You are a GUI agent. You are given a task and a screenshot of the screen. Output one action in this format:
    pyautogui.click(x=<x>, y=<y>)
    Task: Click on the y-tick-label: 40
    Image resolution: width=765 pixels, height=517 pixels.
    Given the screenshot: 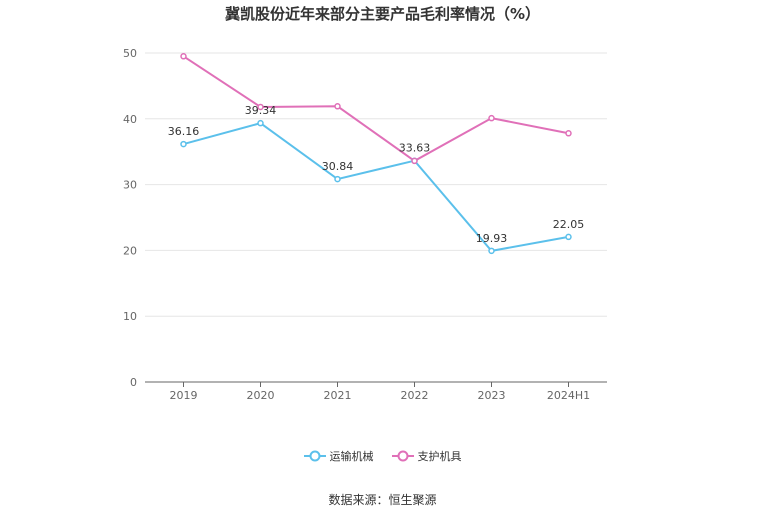 What is the action you would take?
    pyautogui.click(x=130, y=119)
    